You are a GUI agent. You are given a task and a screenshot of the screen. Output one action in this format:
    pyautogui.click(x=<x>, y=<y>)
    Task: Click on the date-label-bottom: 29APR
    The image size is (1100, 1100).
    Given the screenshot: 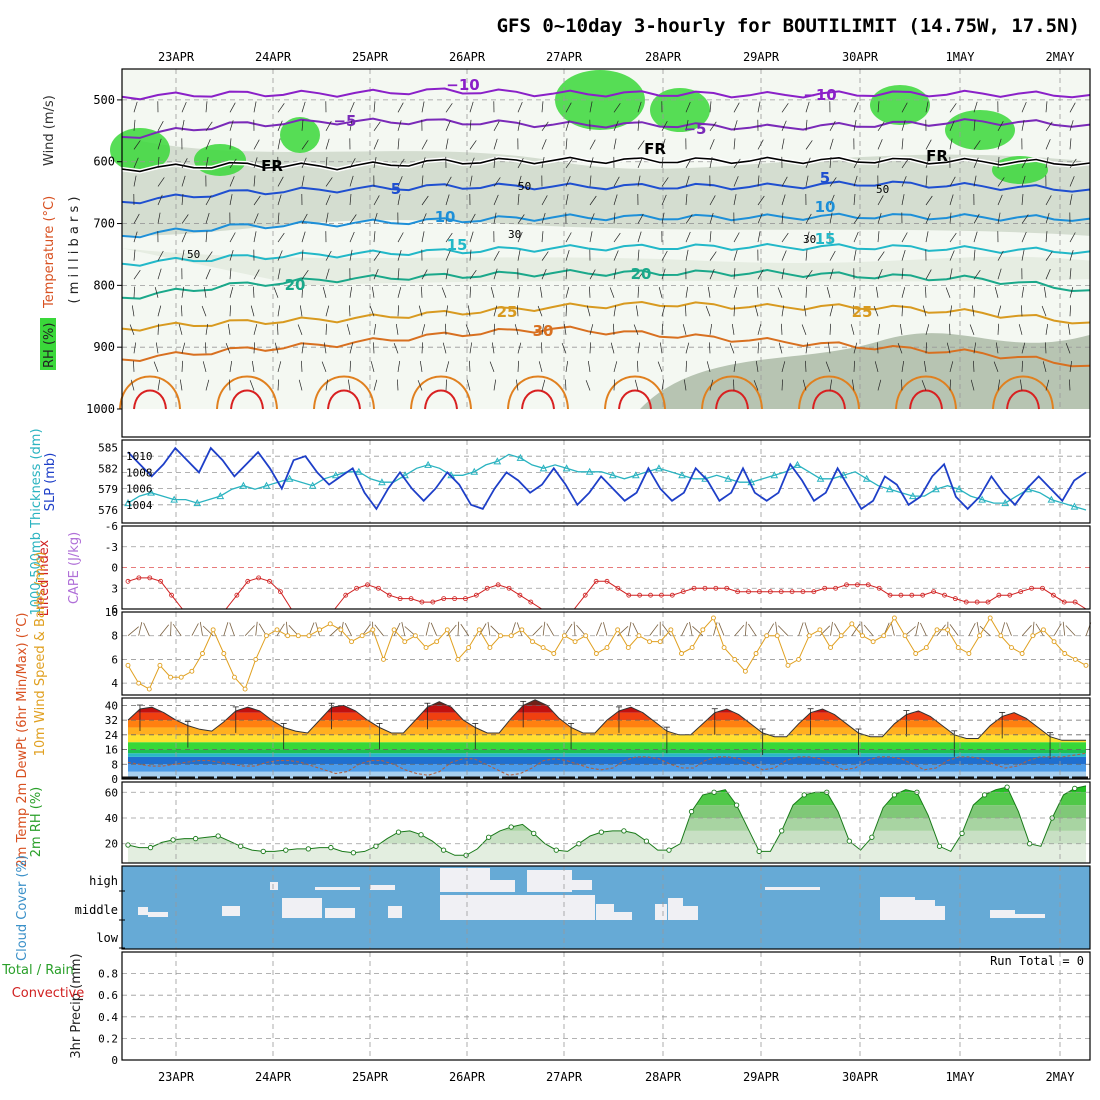 What is the action you would take?
    pyautogui.click(x=761, y=1077)
    